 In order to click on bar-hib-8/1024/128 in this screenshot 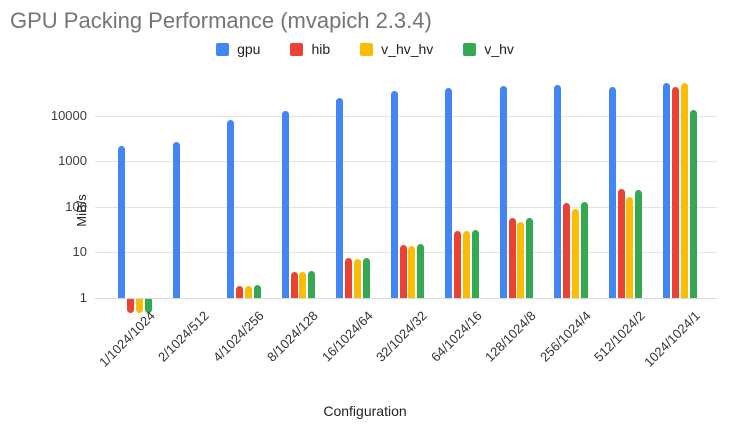, I will do `click(294, 284)`.